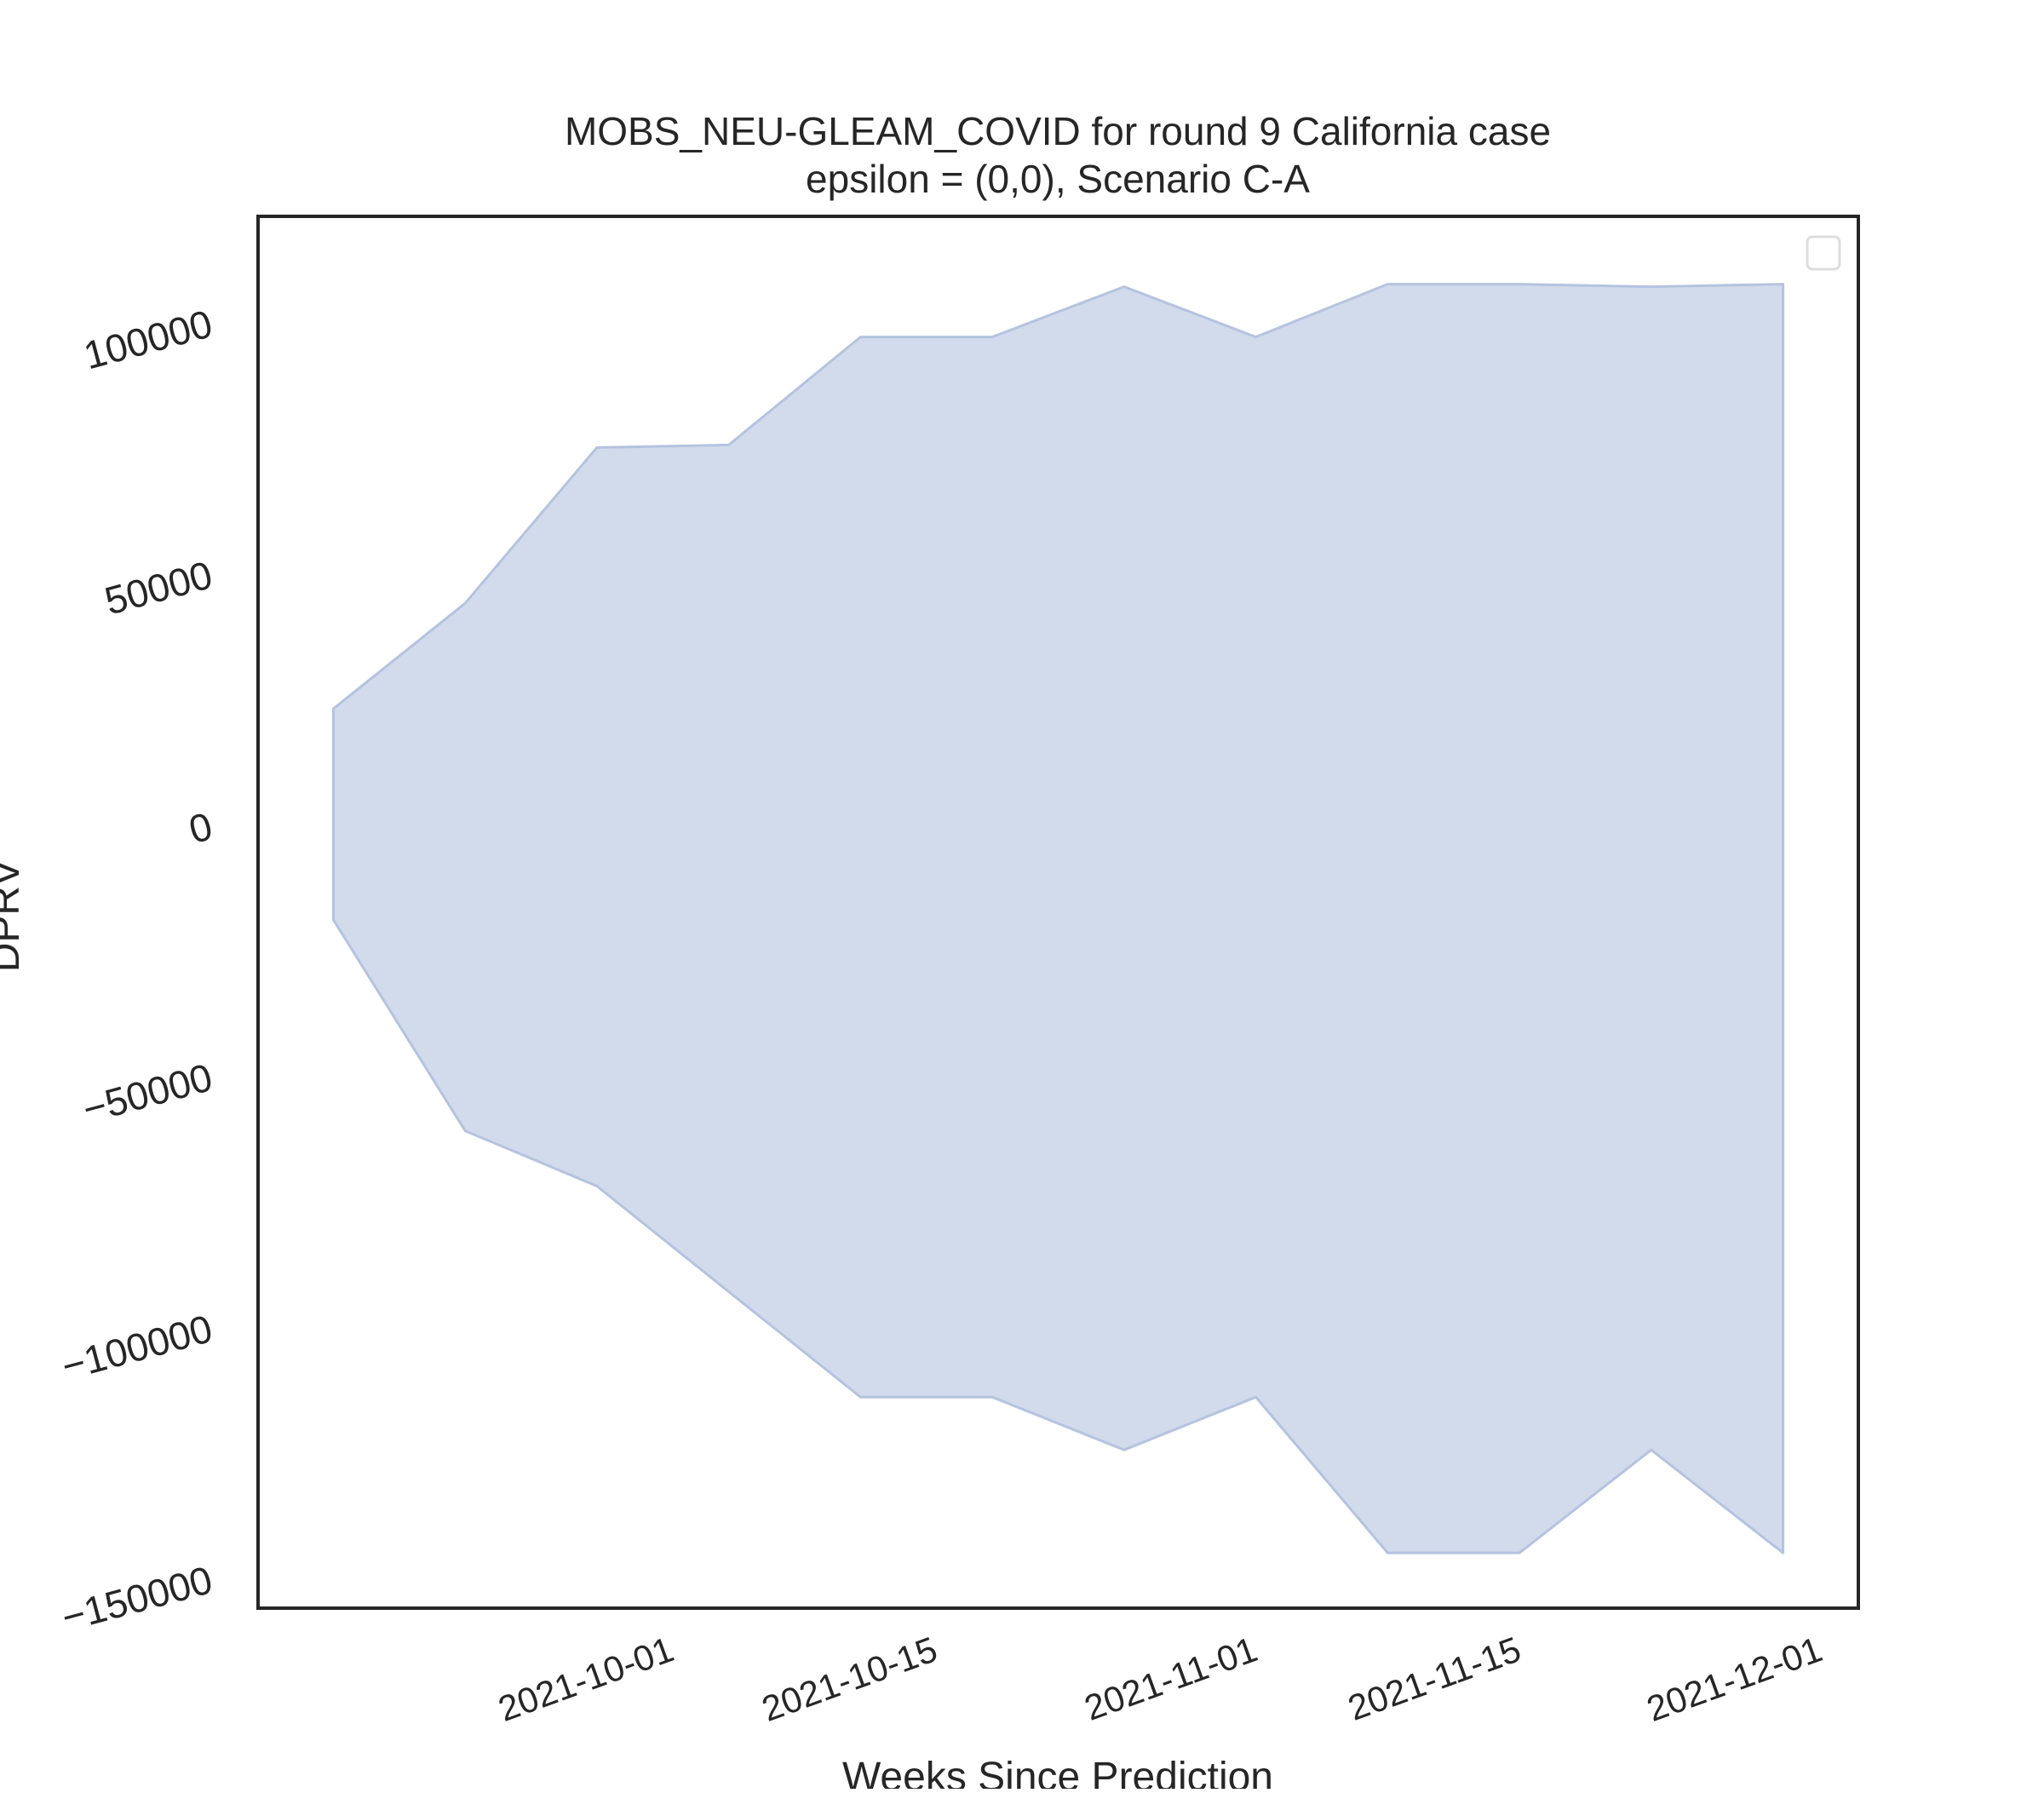  Describe the element at coordinates (137, 971) in the screenshot. I see `y-axis-ticks: 100000 50000 0 −50000 −100000 −150000` at that location.